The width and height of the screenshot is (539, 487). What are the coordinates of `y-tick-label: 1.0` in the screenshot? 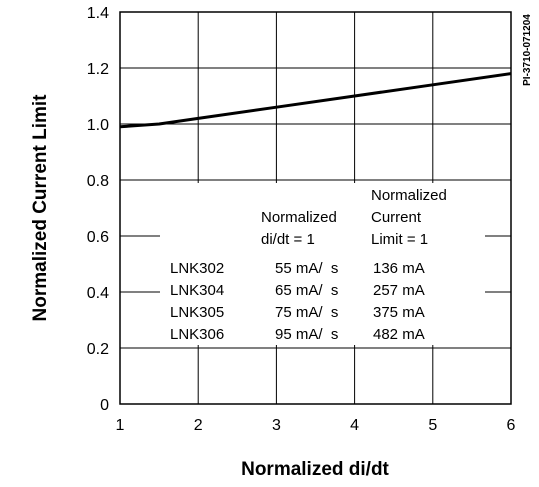 It's located at (98, 125).